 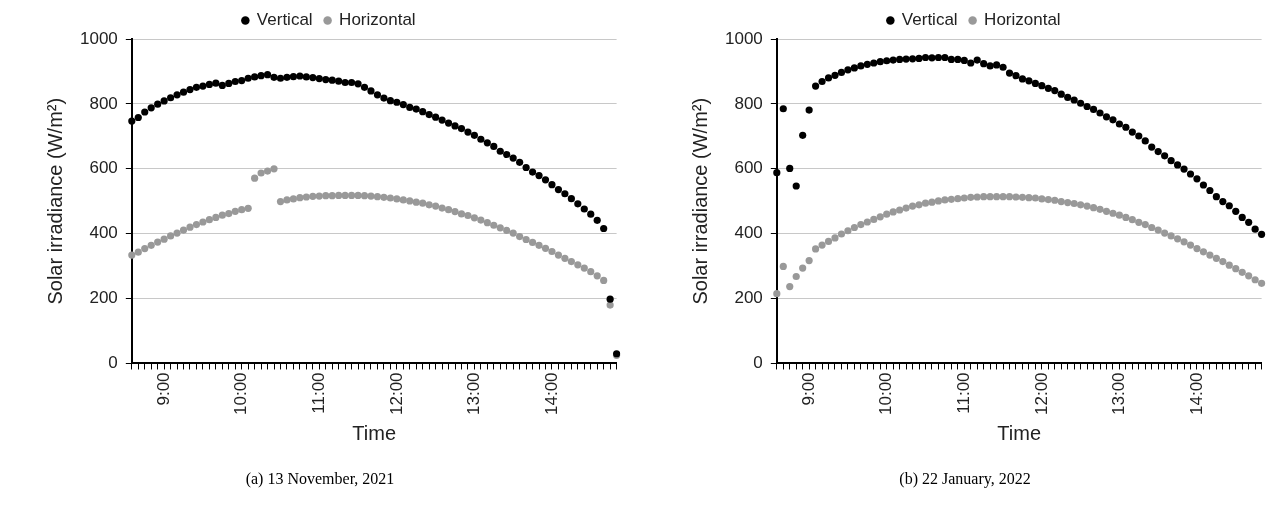 What do you see at coordinates (965, 479) in the screenshot?
I see `text: (b) 22 January, 2022` at bounding box center [965, 479].